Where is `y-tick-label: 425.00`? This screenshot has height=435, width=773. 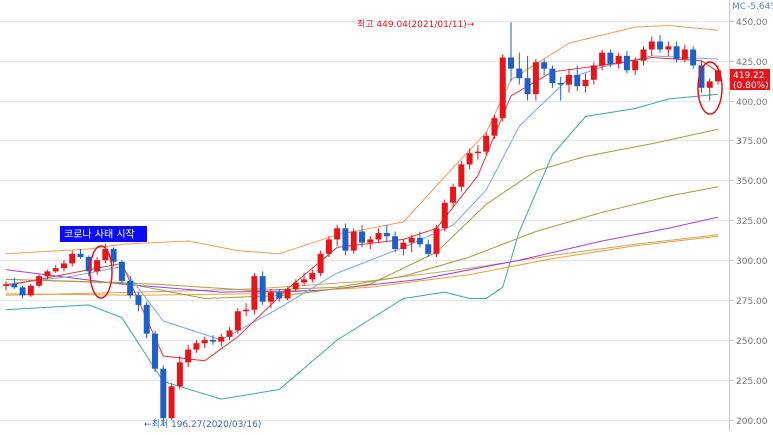 y-tick-label: 425.00 is located at coordinates (752, 63).